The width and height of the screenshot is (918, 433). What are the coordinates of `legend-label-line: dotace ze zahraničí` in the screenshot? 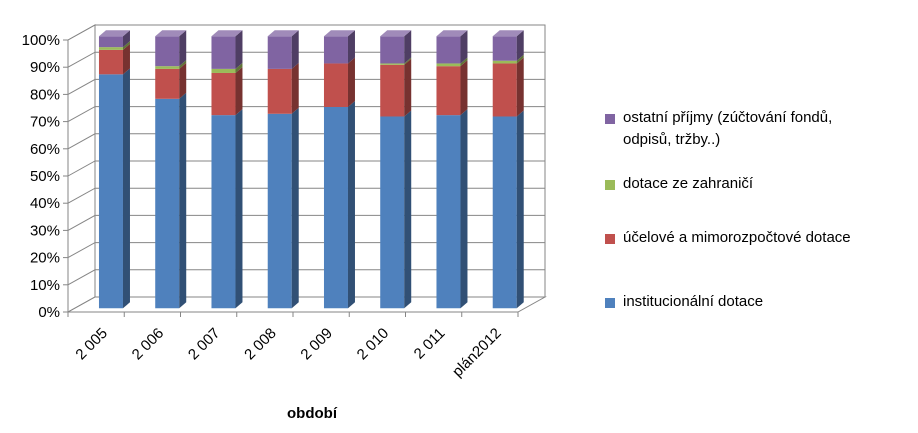 It's located at (688, 183).